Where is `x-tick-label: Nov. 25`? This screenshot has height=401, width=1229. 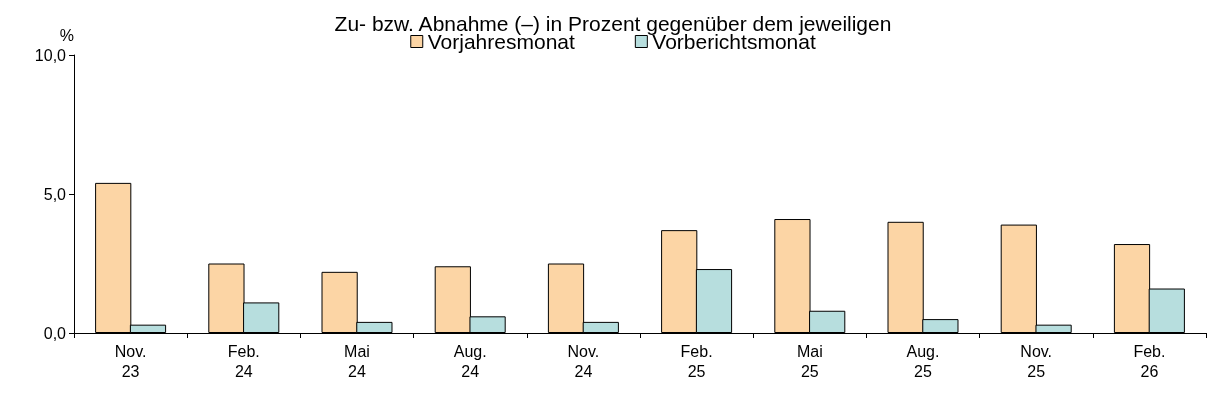
x-tick-label: Nov. 25 is located at coordinates (1036, 361).